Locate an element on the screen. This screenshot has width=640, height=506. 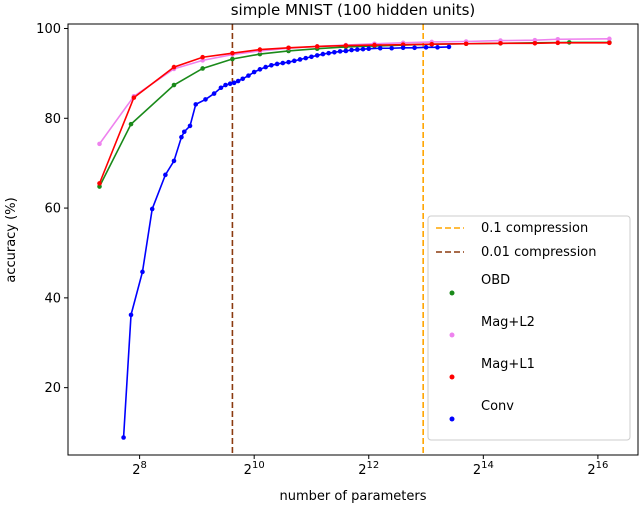
legend-label-vline-0: 0.1 compression is located at coordinates (534, 228).